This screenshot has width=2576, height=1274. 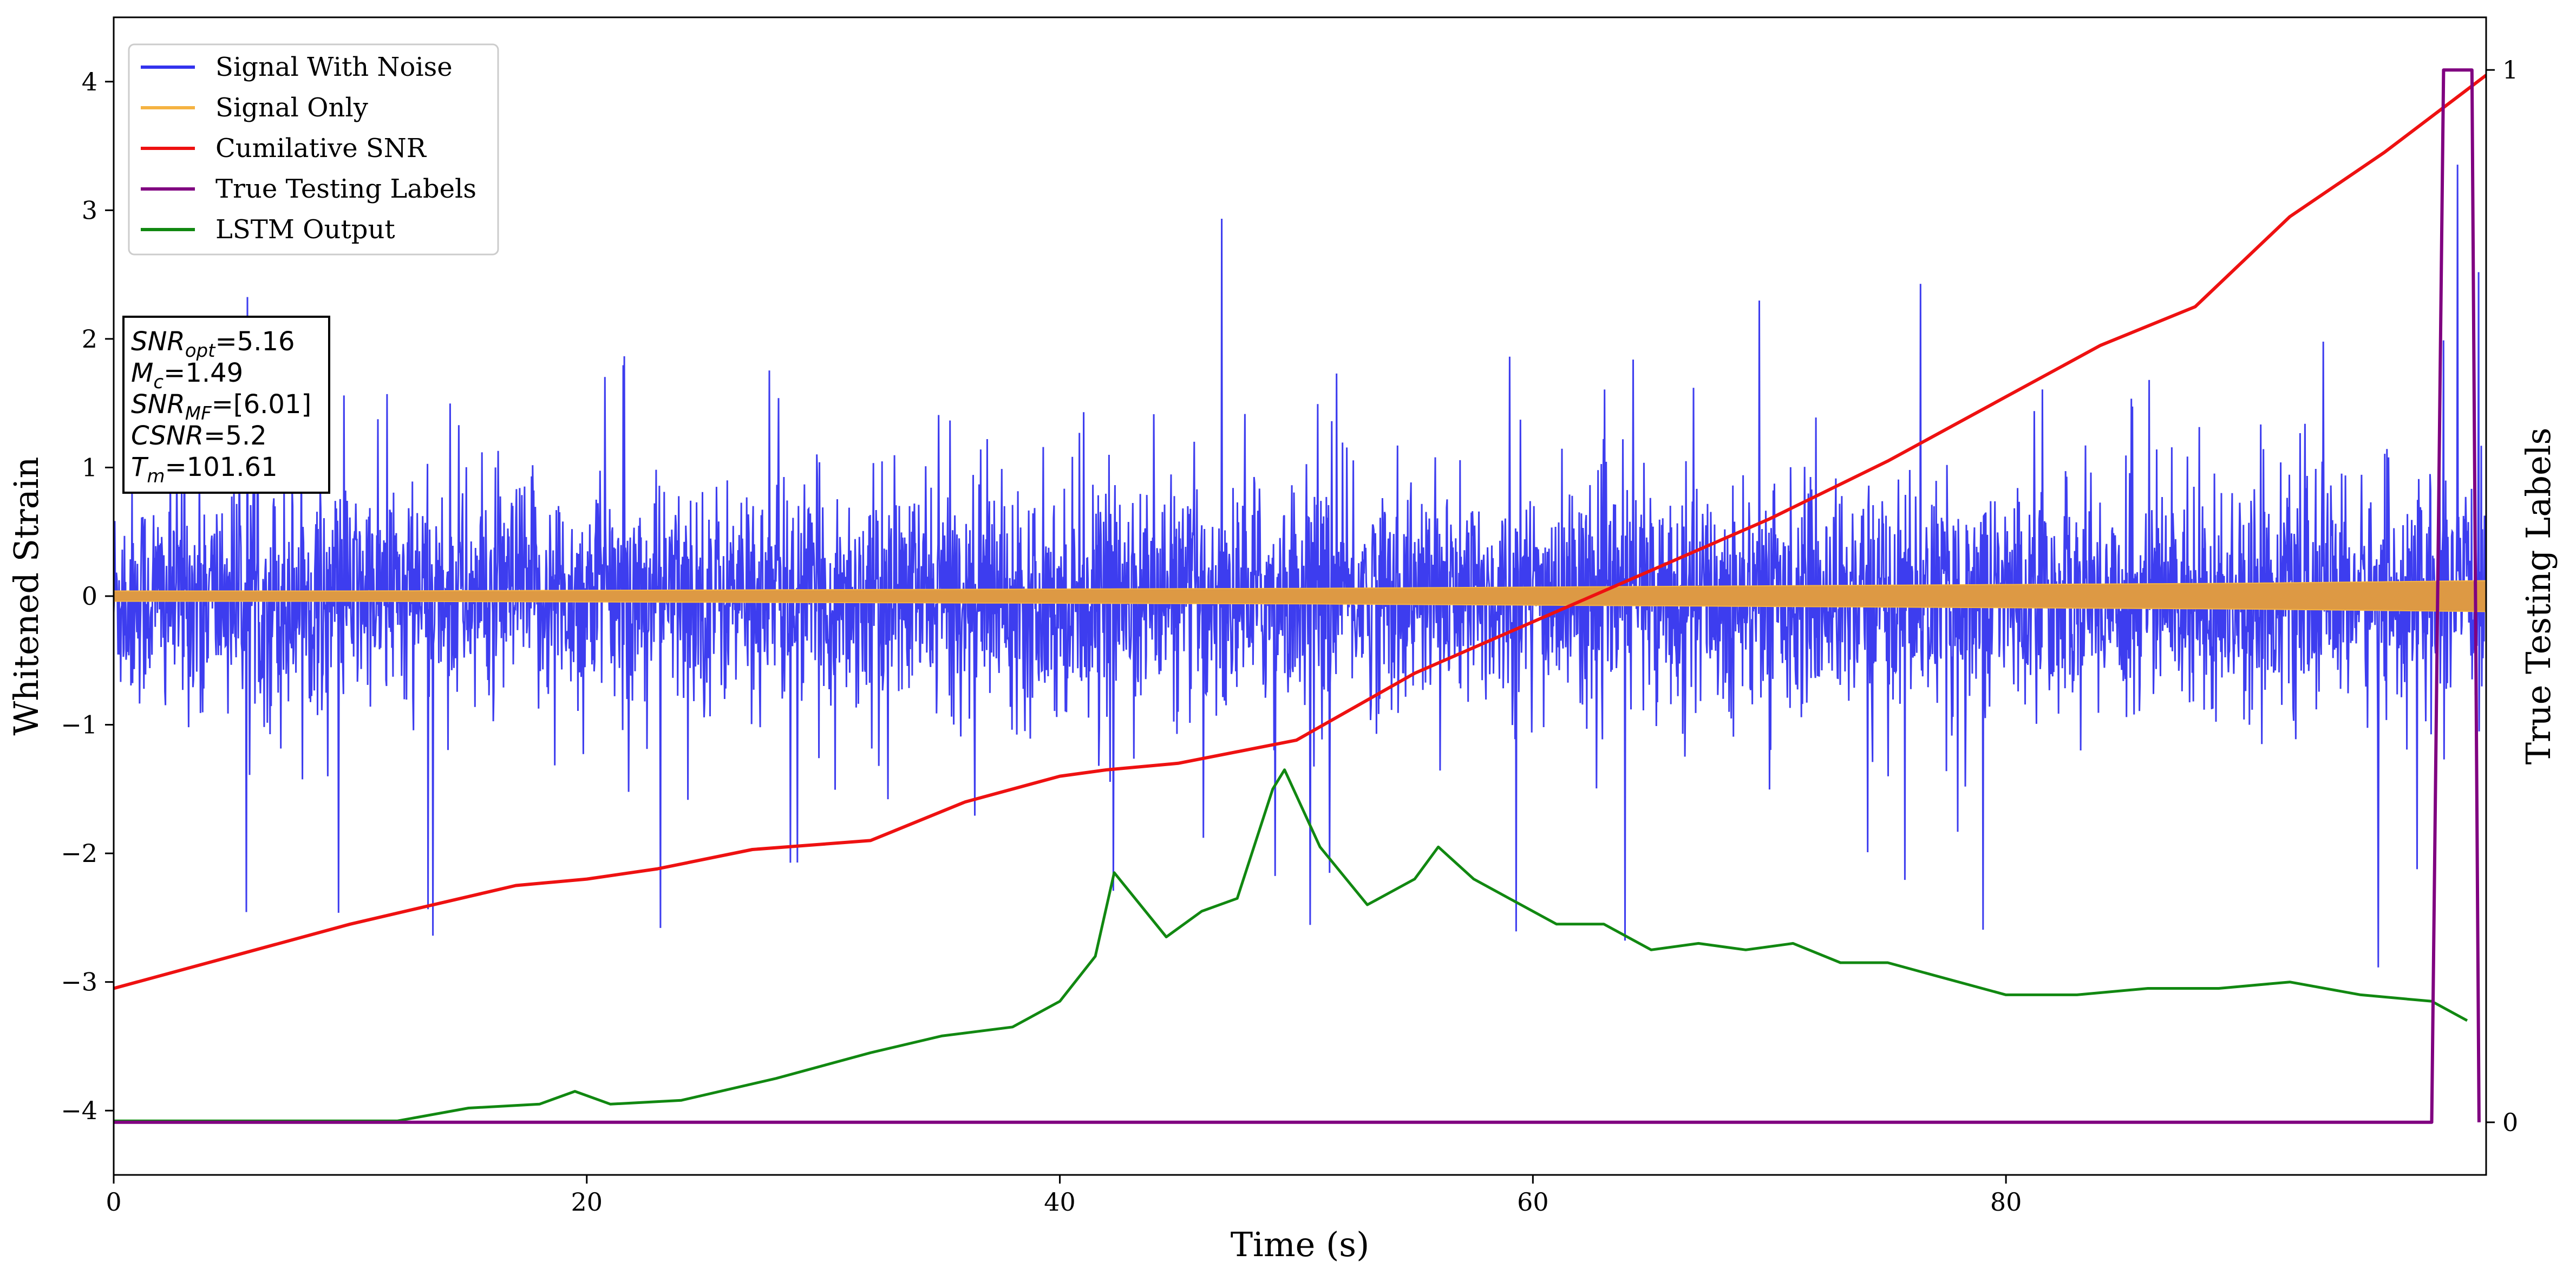 What do you see at coordinates (90, 467) in the screenshot?
I see `y-tick-label: 1` at bounding box center [90, 467].